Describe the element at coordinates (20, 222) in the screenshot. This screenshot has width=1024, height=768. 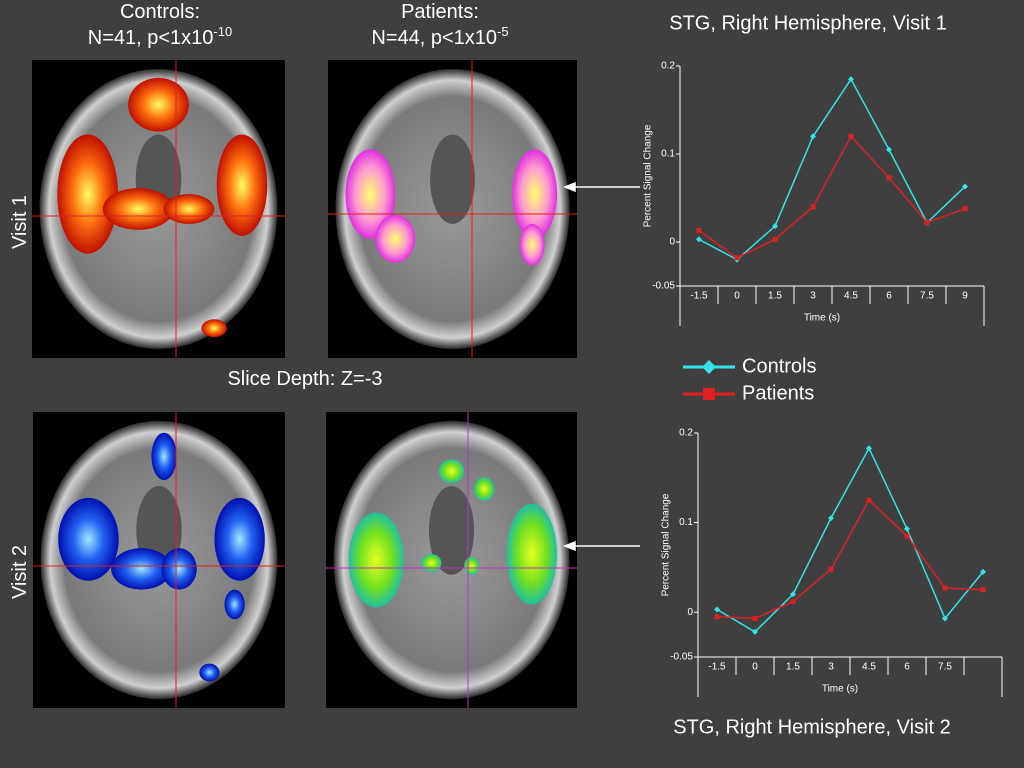
I see `row-label: Visit 1` at that location.